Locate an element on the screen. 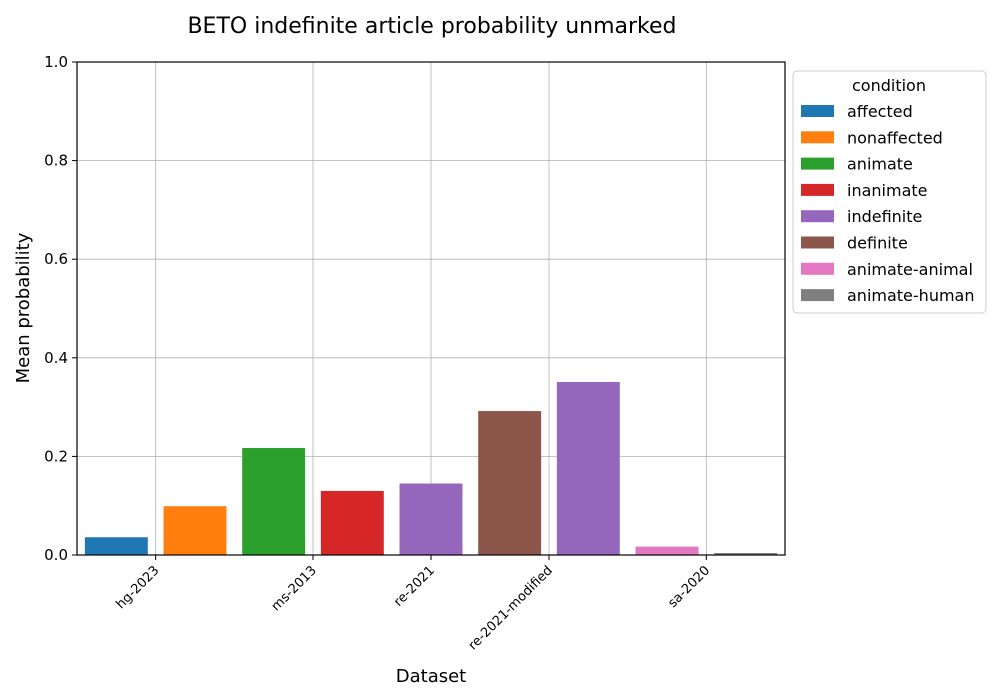 This screenshot has height=700, width=1000. legend-swatch-animate is located at coordinates (817, 163).